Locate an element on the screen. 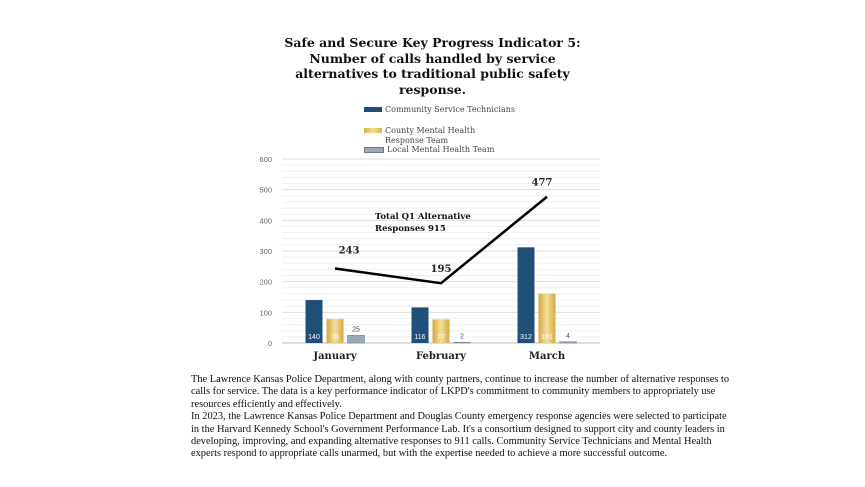 This screenshot has width=865, height=487. y-tick-label: 400 is located at coordinates (265, 220).